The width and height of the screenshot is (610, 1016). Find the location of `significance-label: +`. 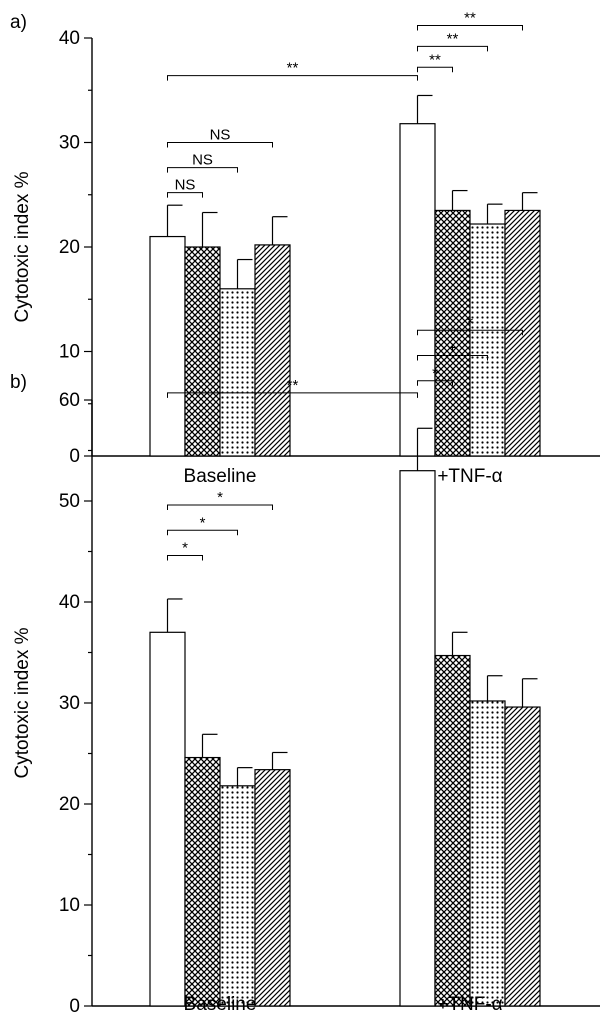

significance-label: + is located at coordinates (452, 348).